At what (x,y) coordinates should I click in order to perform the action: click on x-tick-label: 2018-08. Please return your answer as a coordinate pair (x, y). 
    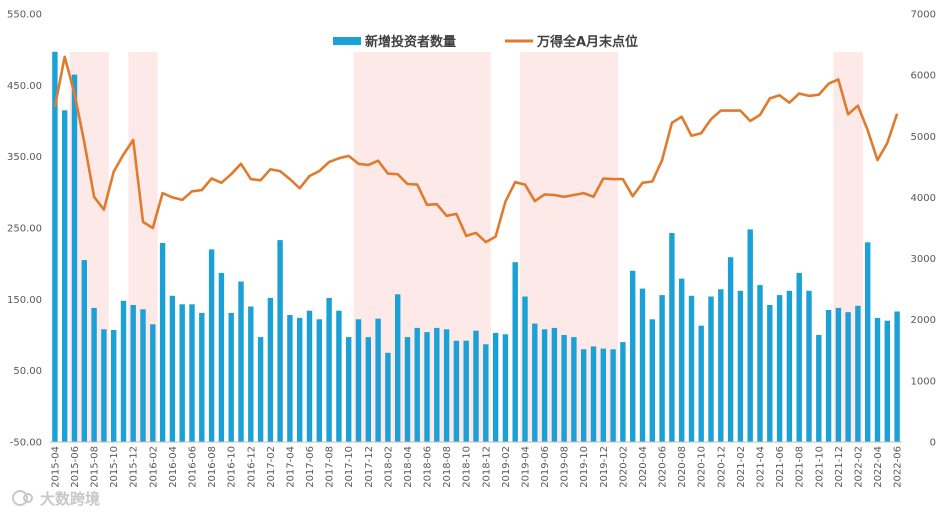
    Looking at the image, I should click on (447, 467).